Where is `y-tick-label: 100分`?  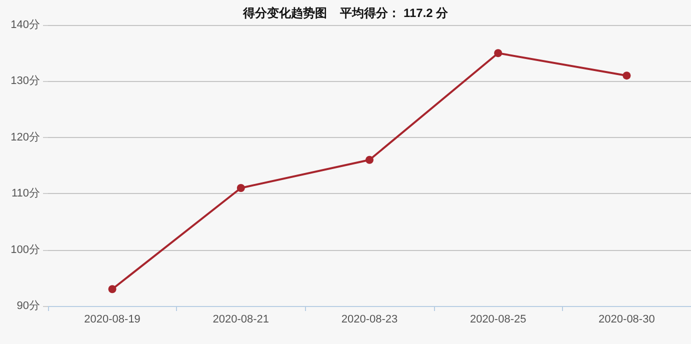
y-tick-label: 100分 is located at coordinates (25, 250).